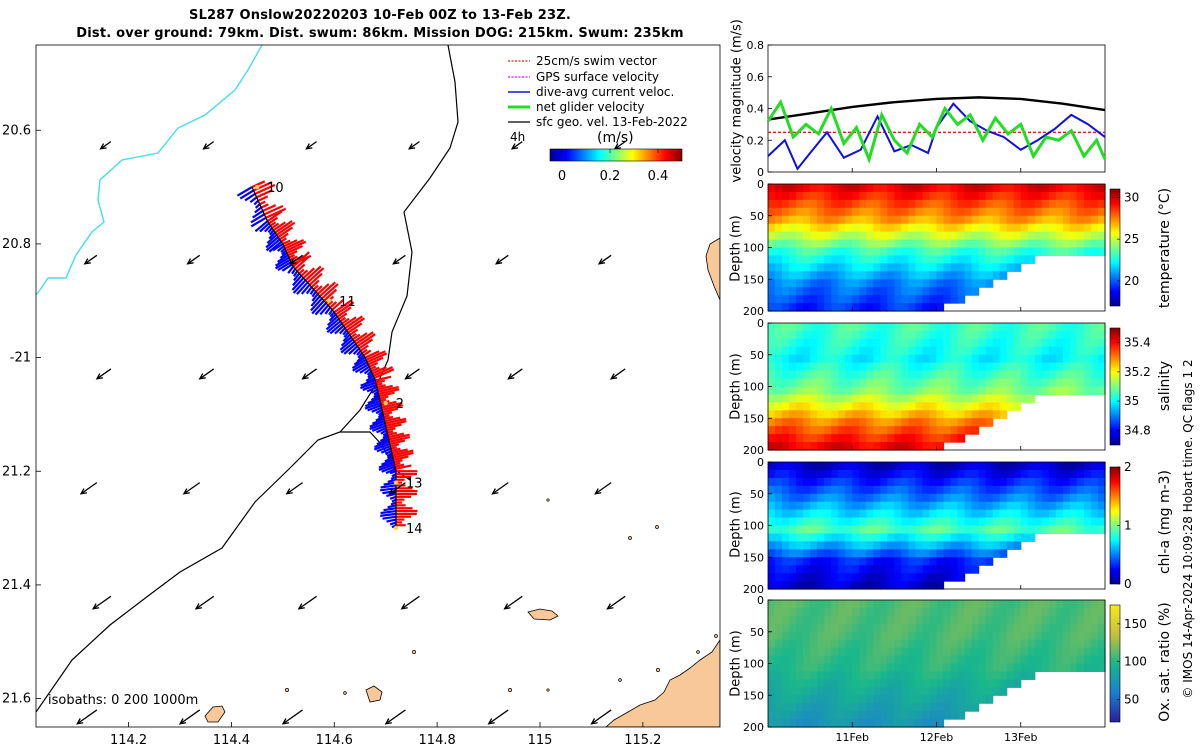 The image size is (1200, 750). What do you see at coordinates (736, 248) in the screenshot?
I see `temperature-ylabel: Depth (m)` at bounding box center [736, 248].